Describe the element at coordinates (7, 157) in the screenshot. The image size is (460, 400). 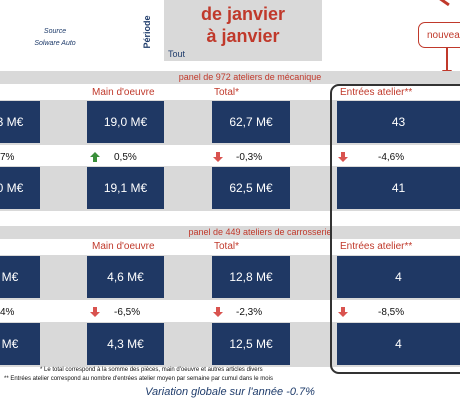
I see `meca-pct-pieces: 7%` at that location.